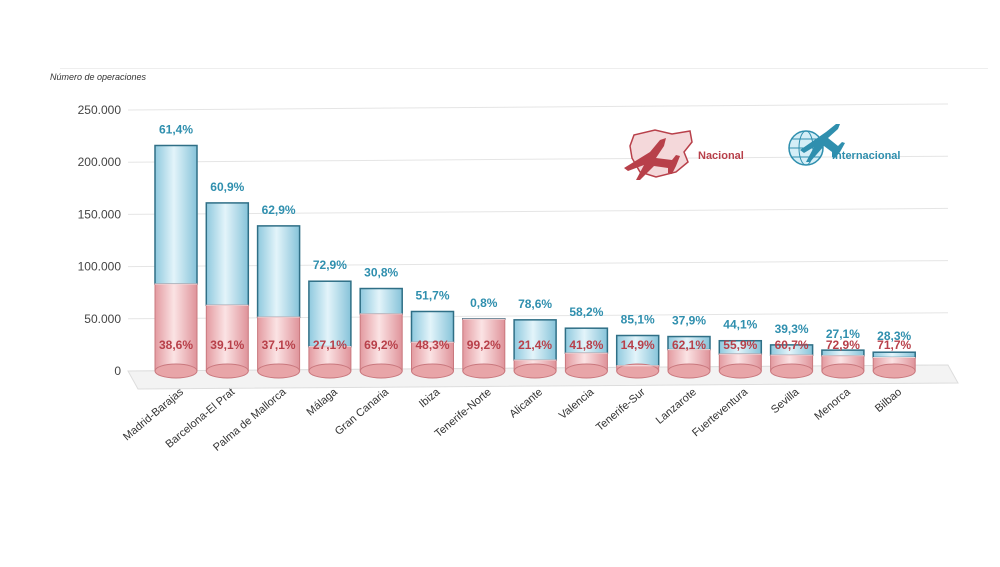  Describe the element at coordinates (432, 345) in the screenshot. I see `data-label-nacional: 48,3%` at that location.